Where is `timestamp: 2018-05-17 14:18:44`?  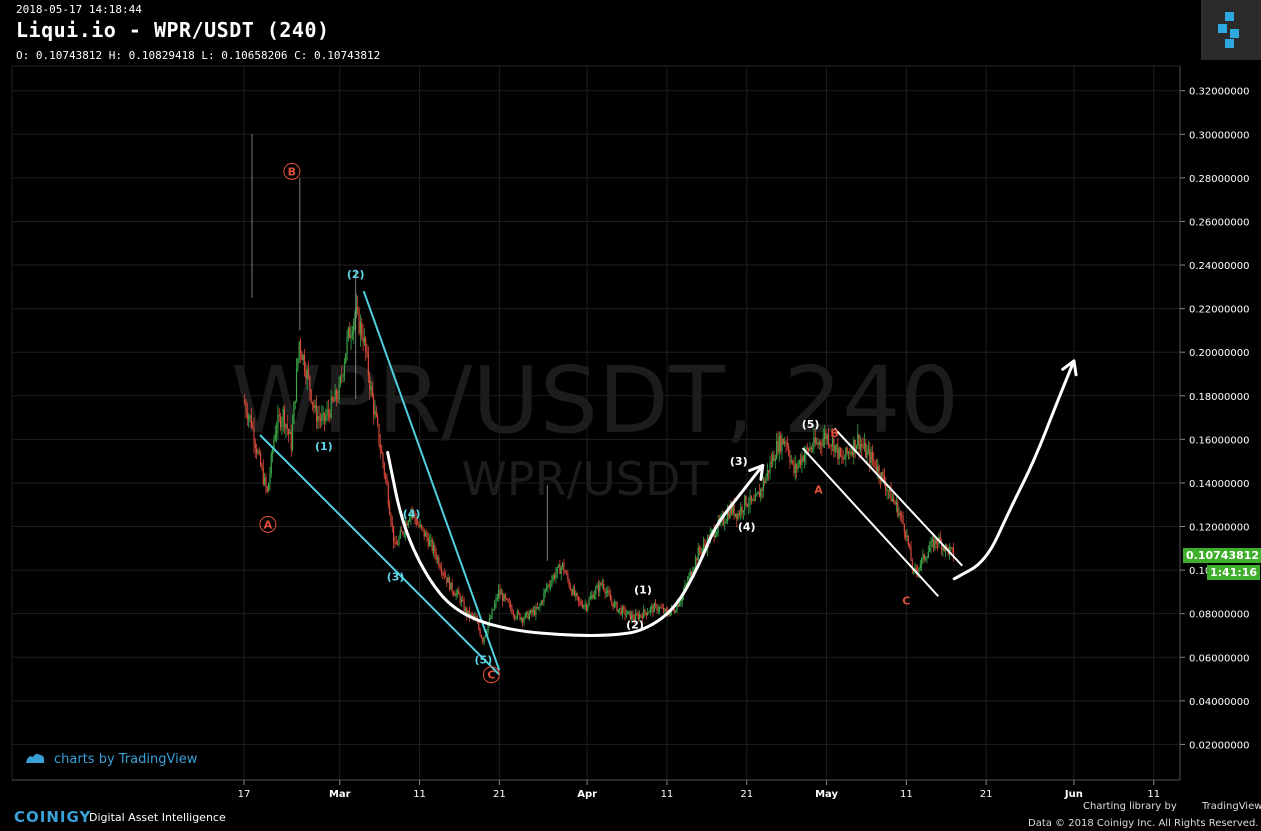 timestamp: 2018-05-17 14:18:44 is located at coordinates (79, 9).